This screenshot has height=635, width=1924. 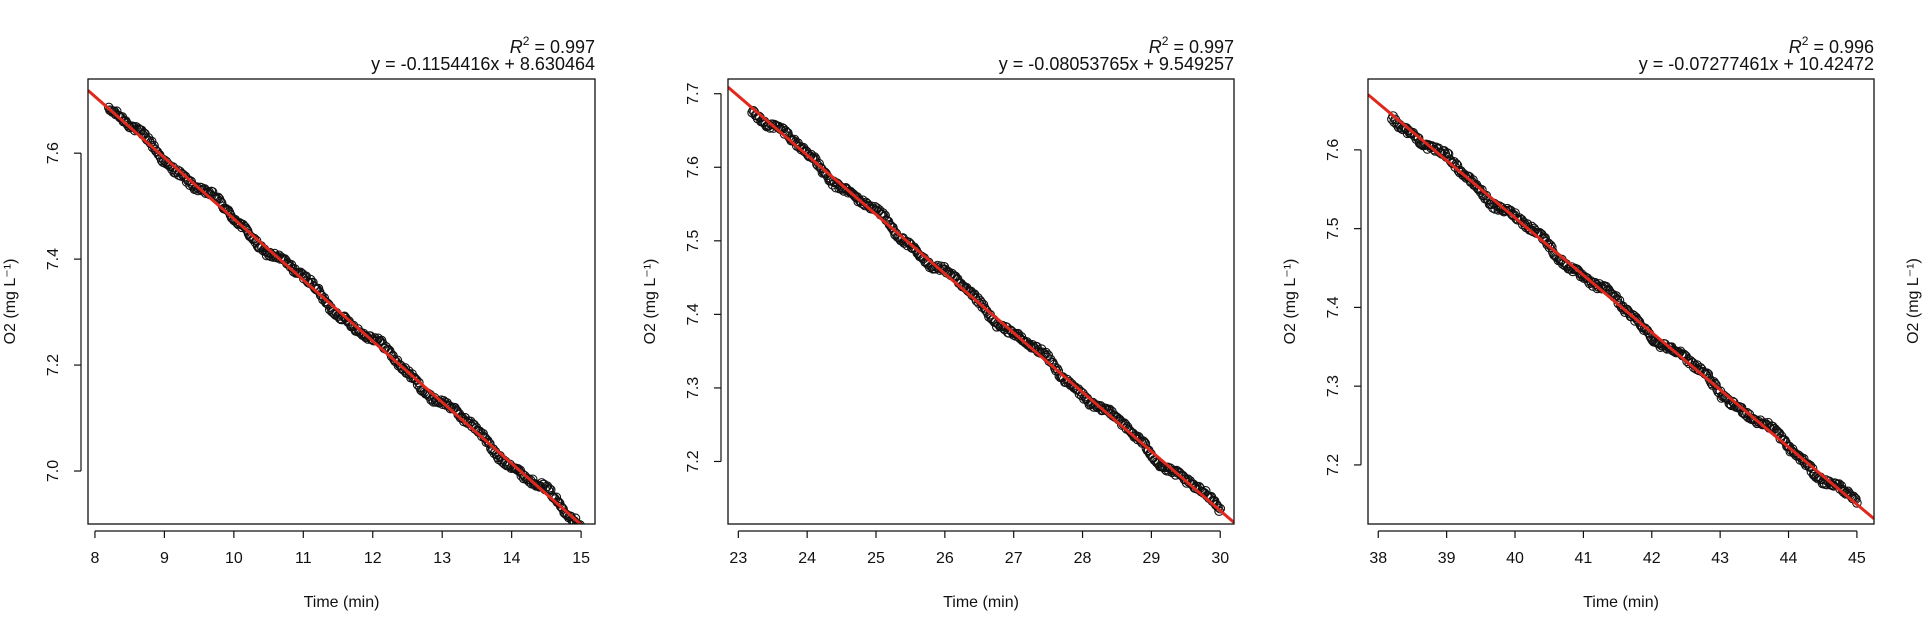 What do you see at coordinates (1515, 558) in the screenshot?
I see `x-tick-label: 40` at bounding box center [1515, 558].